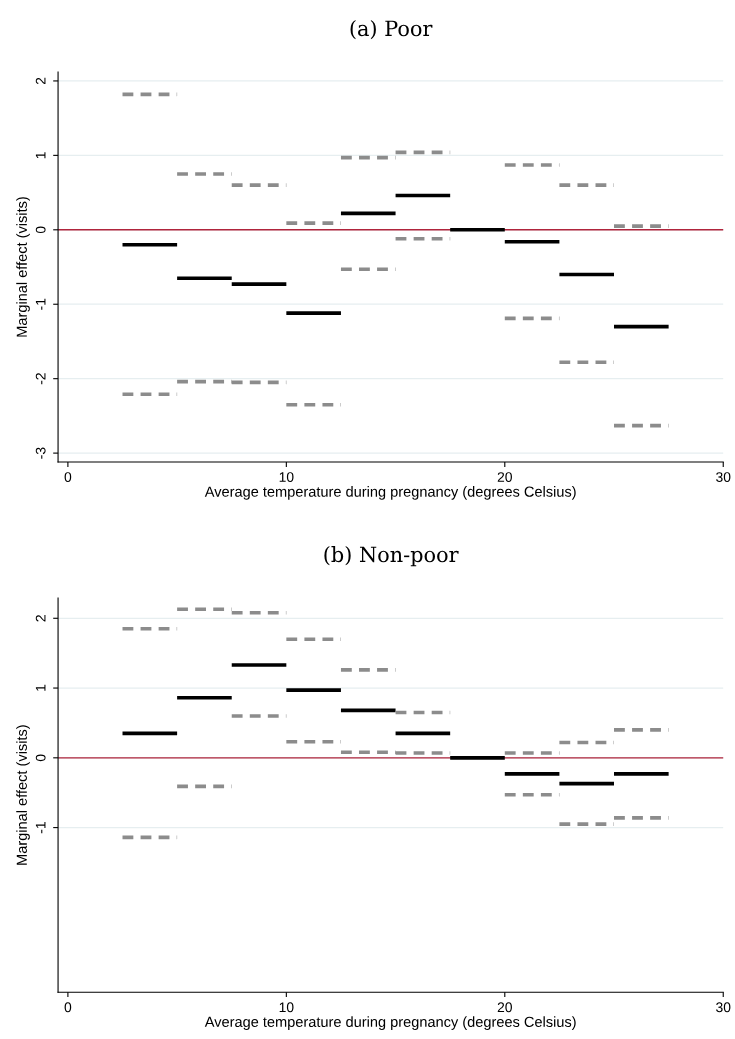 This screenshot has height=1039, width=735. What do you see at coordinates (391, 556) in the screenshot?
I see `chart-title: (b) Non-poor` at bounding box center [391, 556].